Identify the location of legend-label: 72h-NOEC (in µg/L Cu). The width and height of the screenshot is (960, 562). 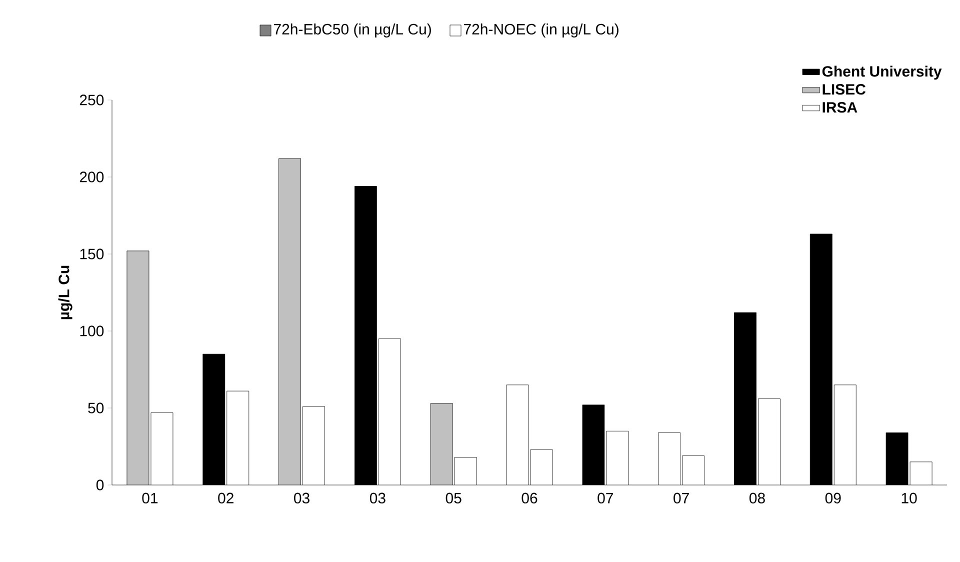
(541, 31).